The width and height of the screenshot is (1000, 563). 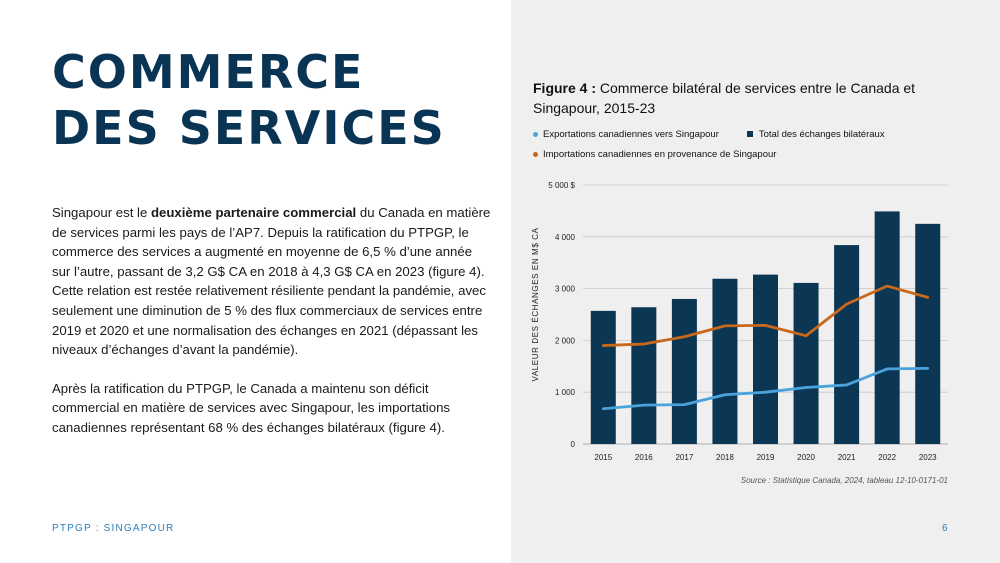 What do you see at coordinates (535, 134) in the screenshot?
I see `legend-dot-exports-icon` at bounding box center [535, 134].